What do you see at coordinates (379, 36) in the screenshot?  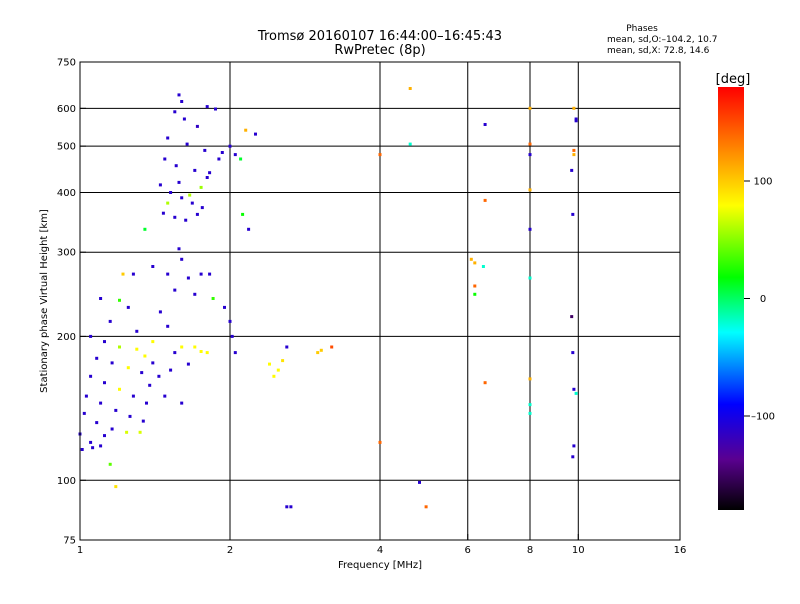 I see `chart-title: Tromsø 20160107 16:44:00–16:45:43` at bounding box center [379, 36].